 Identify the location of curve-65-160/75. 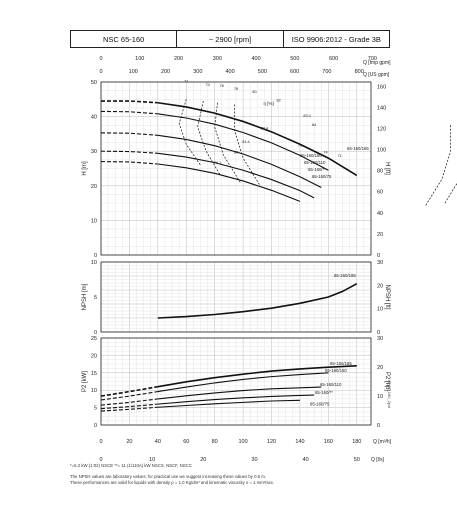
(228, 403).